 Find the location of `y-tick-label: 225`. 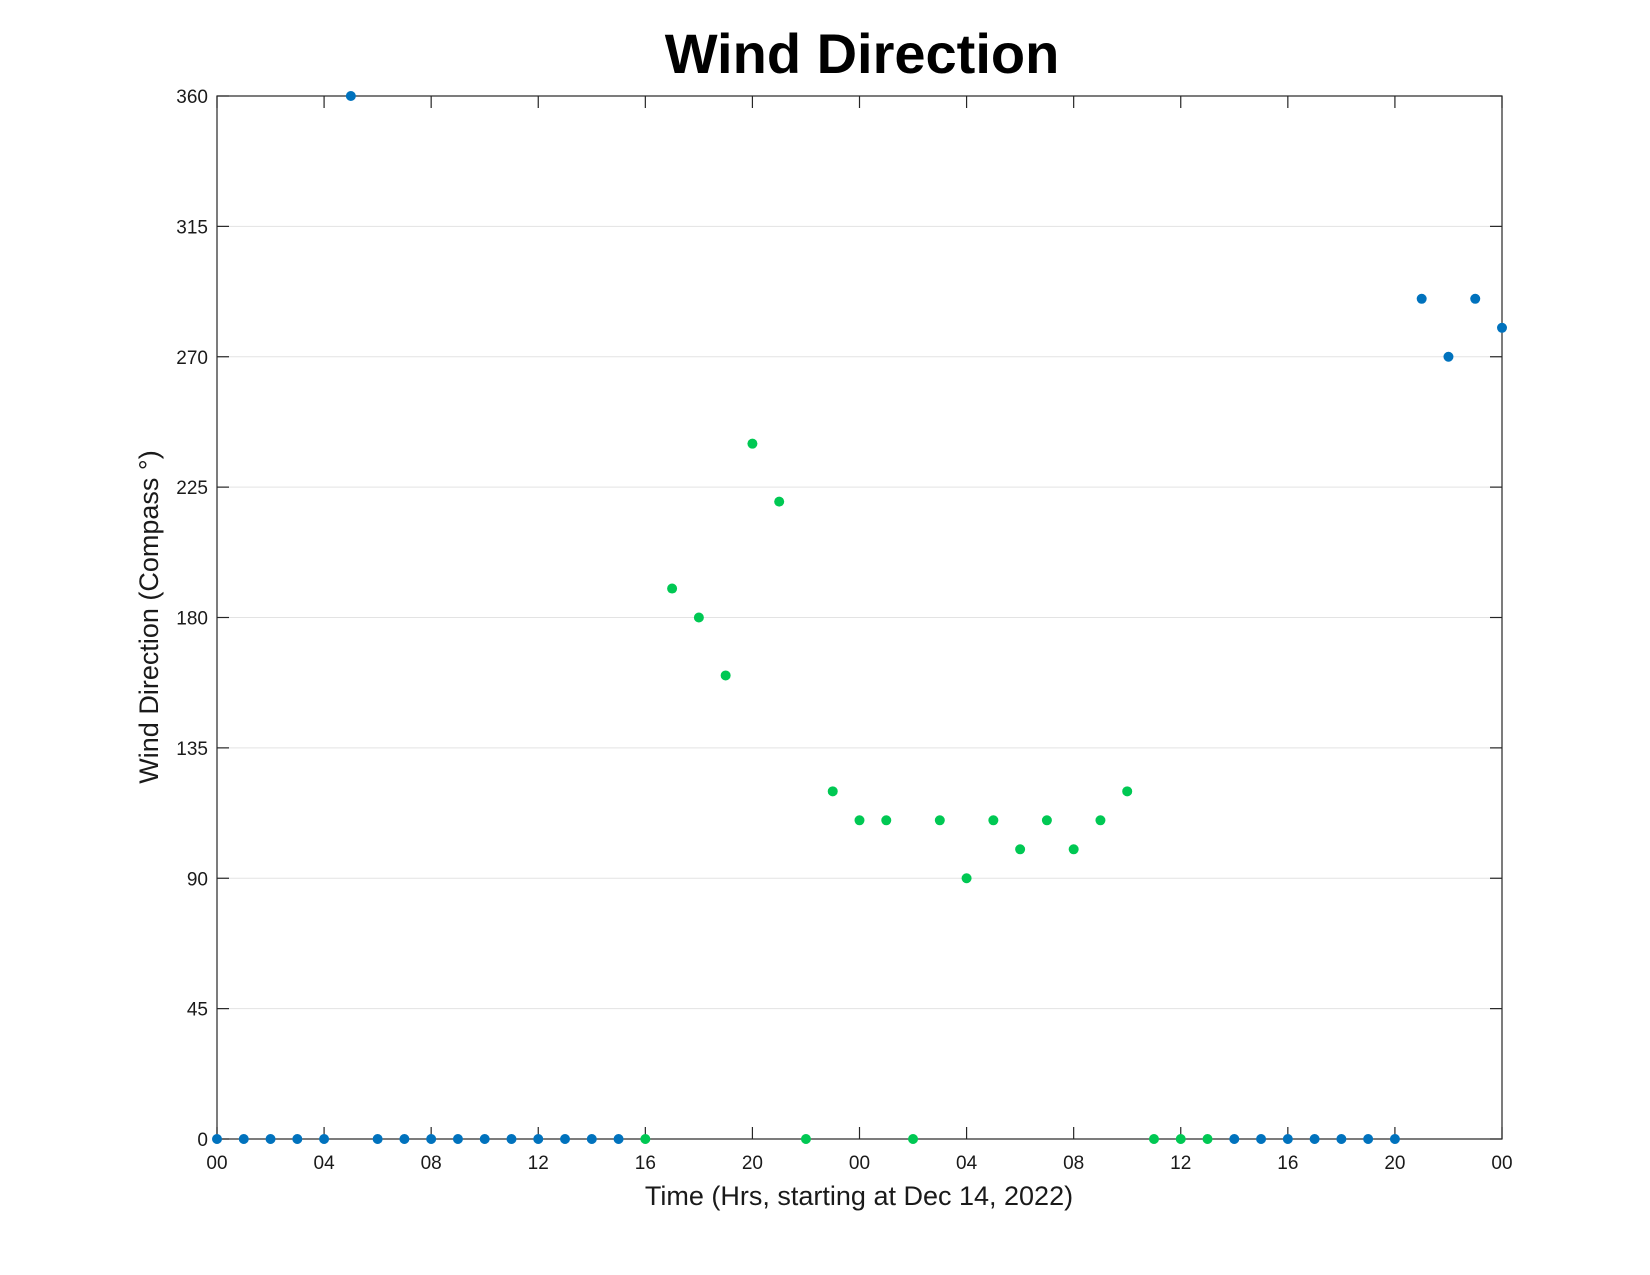

y-tick-label: 225 is located at coordinates (192, 488).